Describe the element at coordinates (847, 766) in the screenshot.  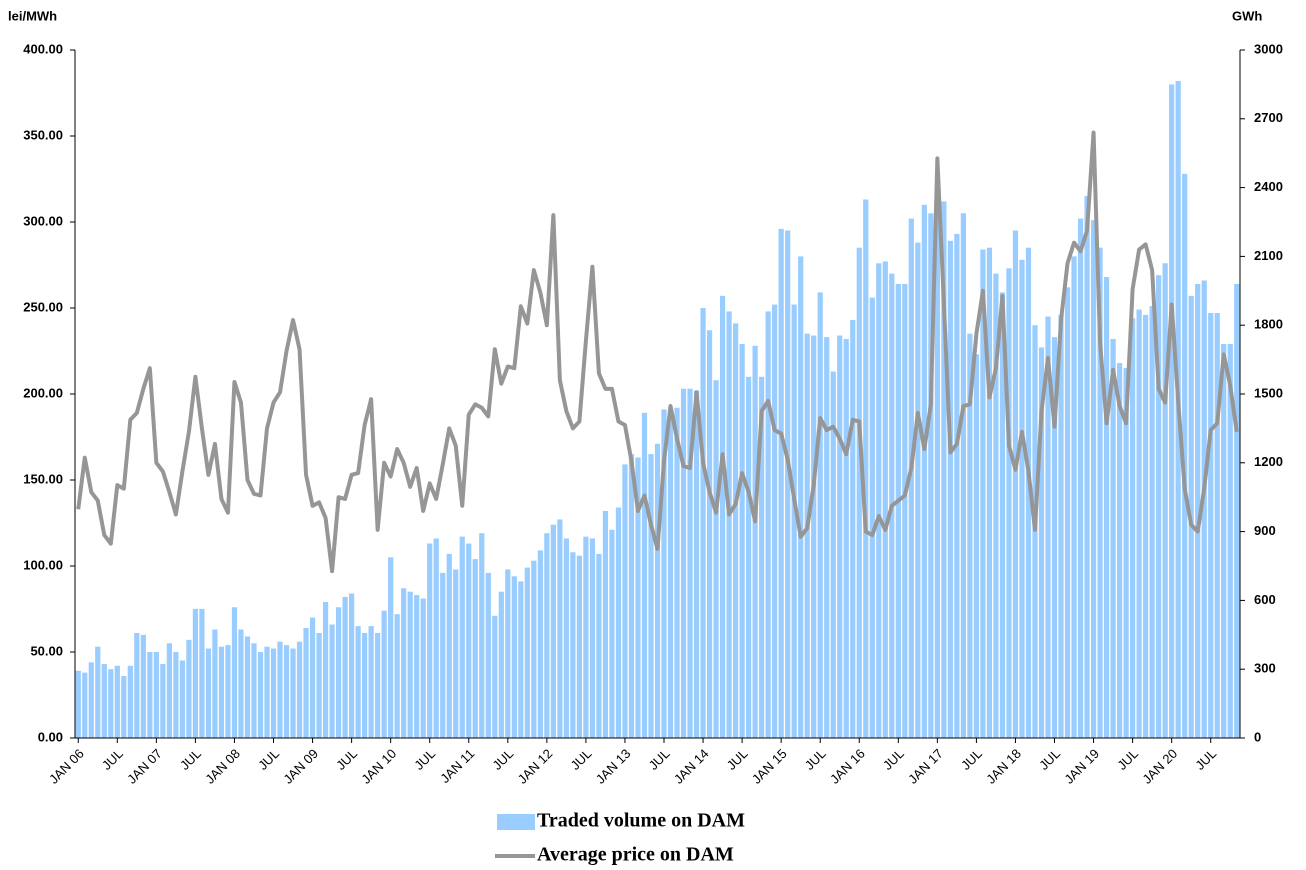
I see `x-tick-label: JAN 16` at that location.